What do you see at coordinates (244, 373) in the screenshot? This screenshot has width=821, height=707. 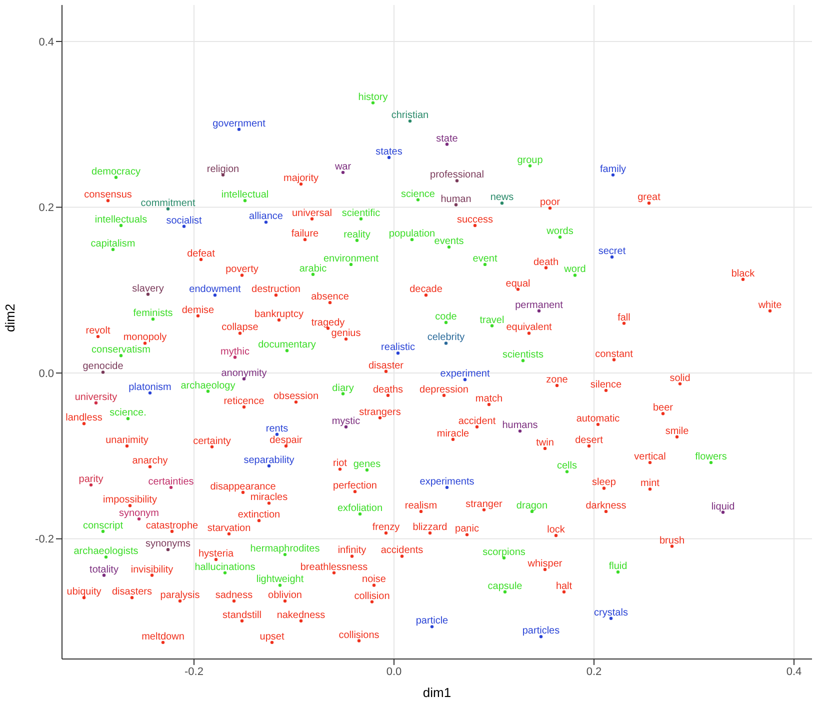 I see `data-label: anonymity` at bounding box center [244, 373].